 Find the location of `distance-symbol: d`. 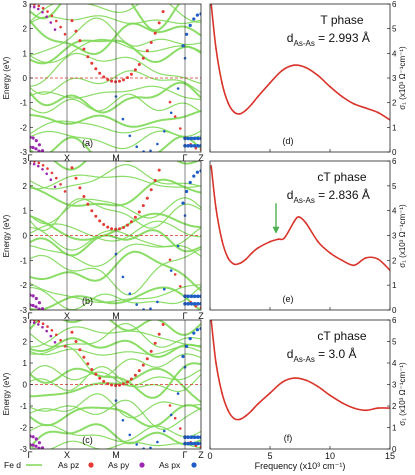

distance-symbol: d is located at coordinates (290, 195).